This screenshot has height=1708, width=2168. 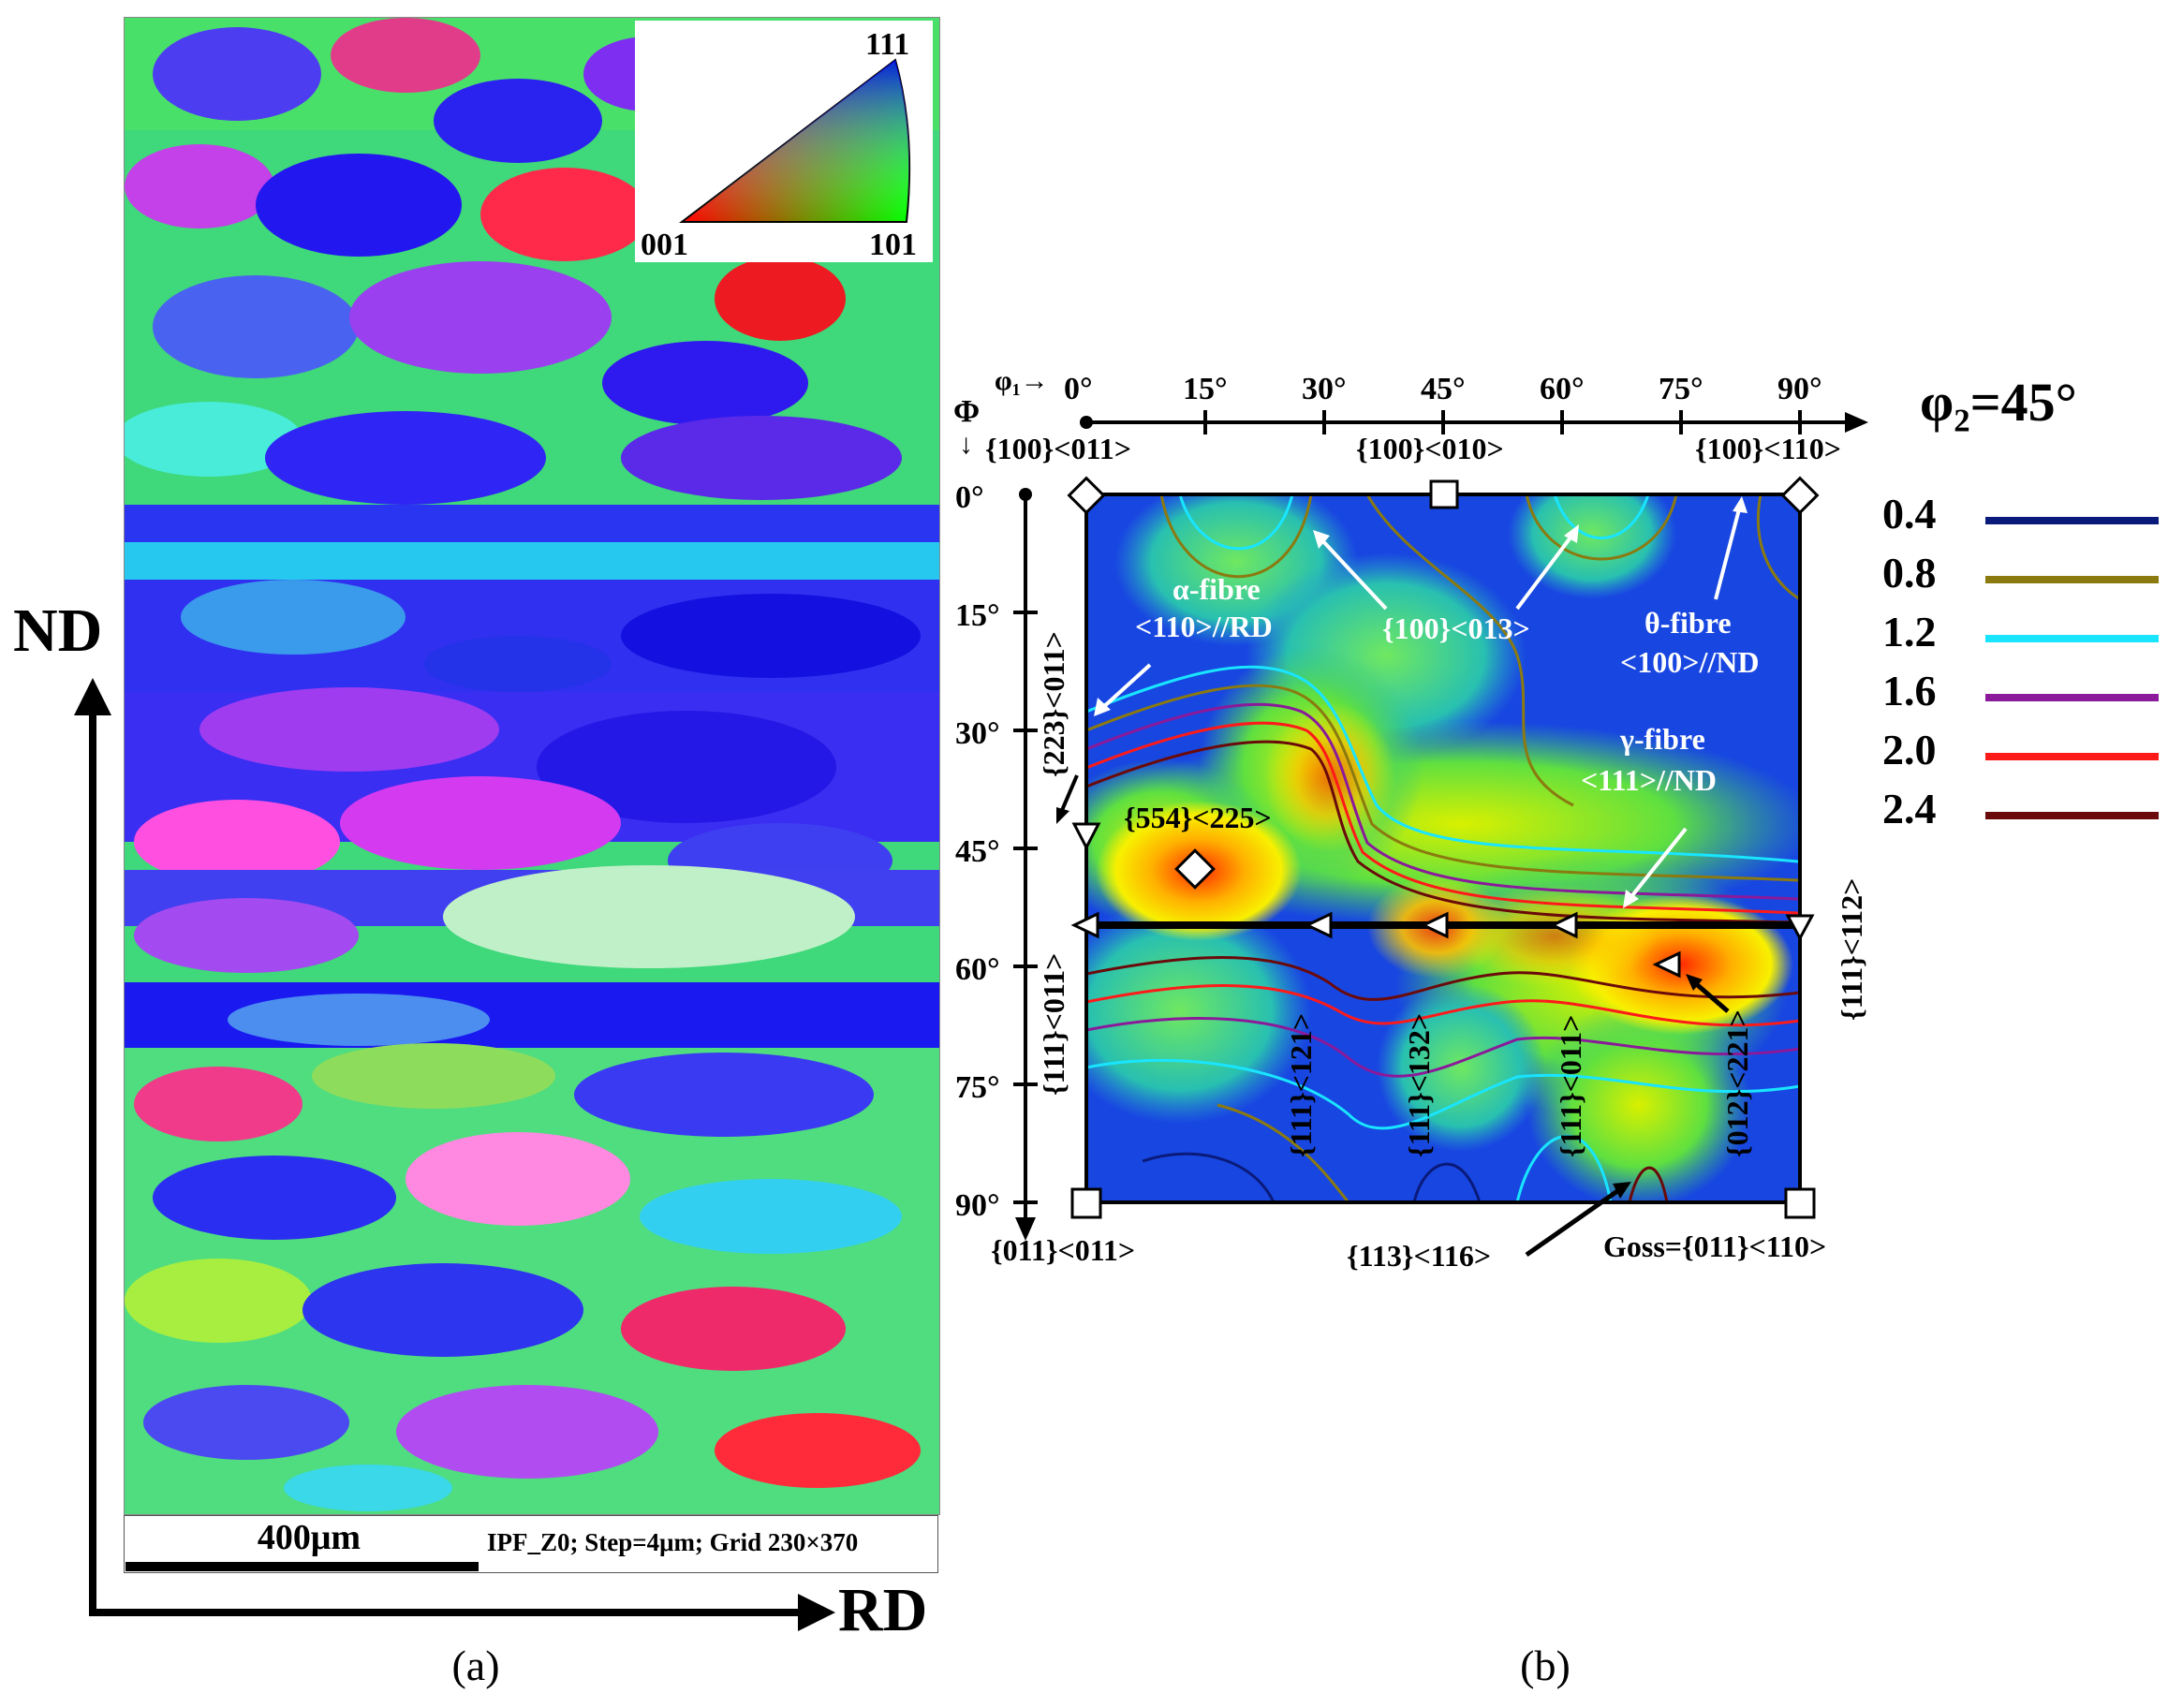 I want to click on marker-triangle-111-011-mid, so click(x=1563, y=925).